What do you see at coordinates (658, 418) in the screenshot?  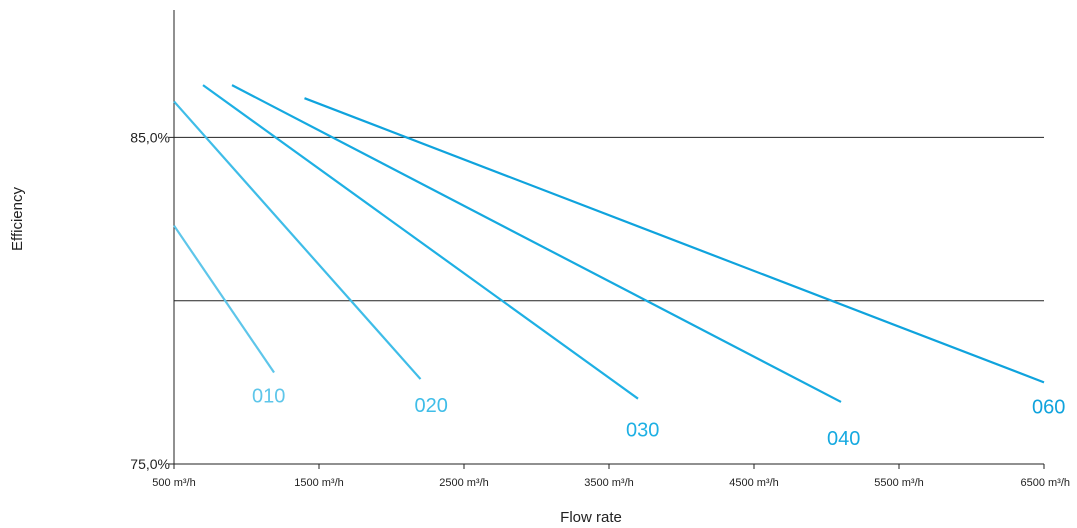 I see `series-labels: 010 020 030 040 060` at bounding box center [658, 418].